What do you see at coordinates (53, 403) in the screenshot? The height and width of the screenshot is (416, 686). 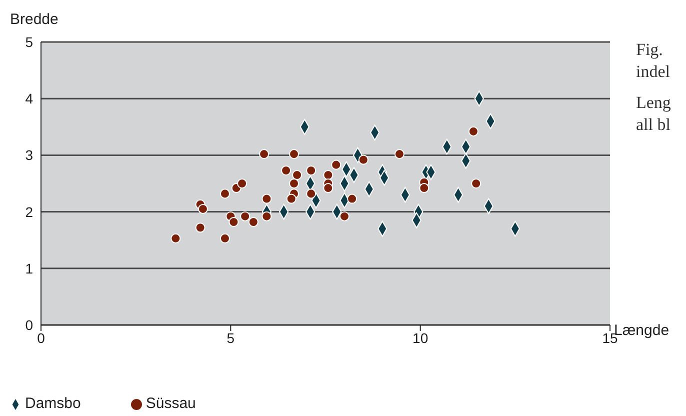 I see `legend-label: Damsbo` at bounding box center [53, 403].